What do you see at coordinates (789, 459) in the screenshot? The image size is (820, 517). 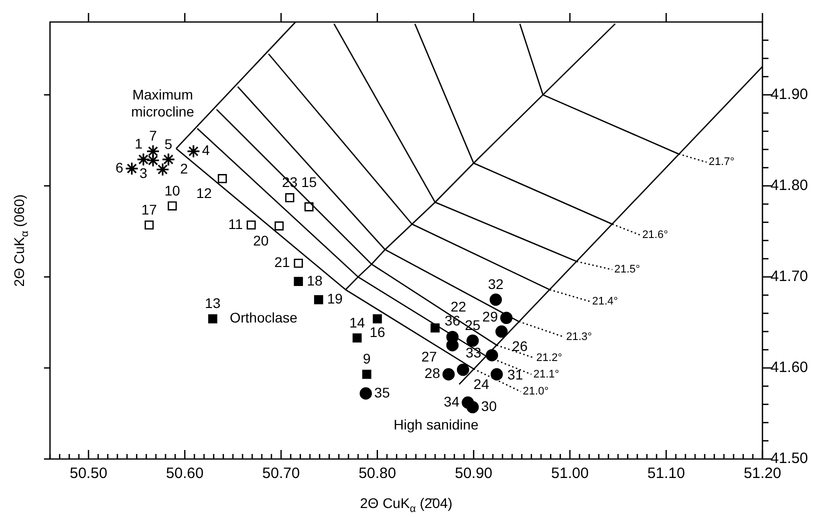 I see `y-tick-label: 41.50` at bounding box center [789, 459].